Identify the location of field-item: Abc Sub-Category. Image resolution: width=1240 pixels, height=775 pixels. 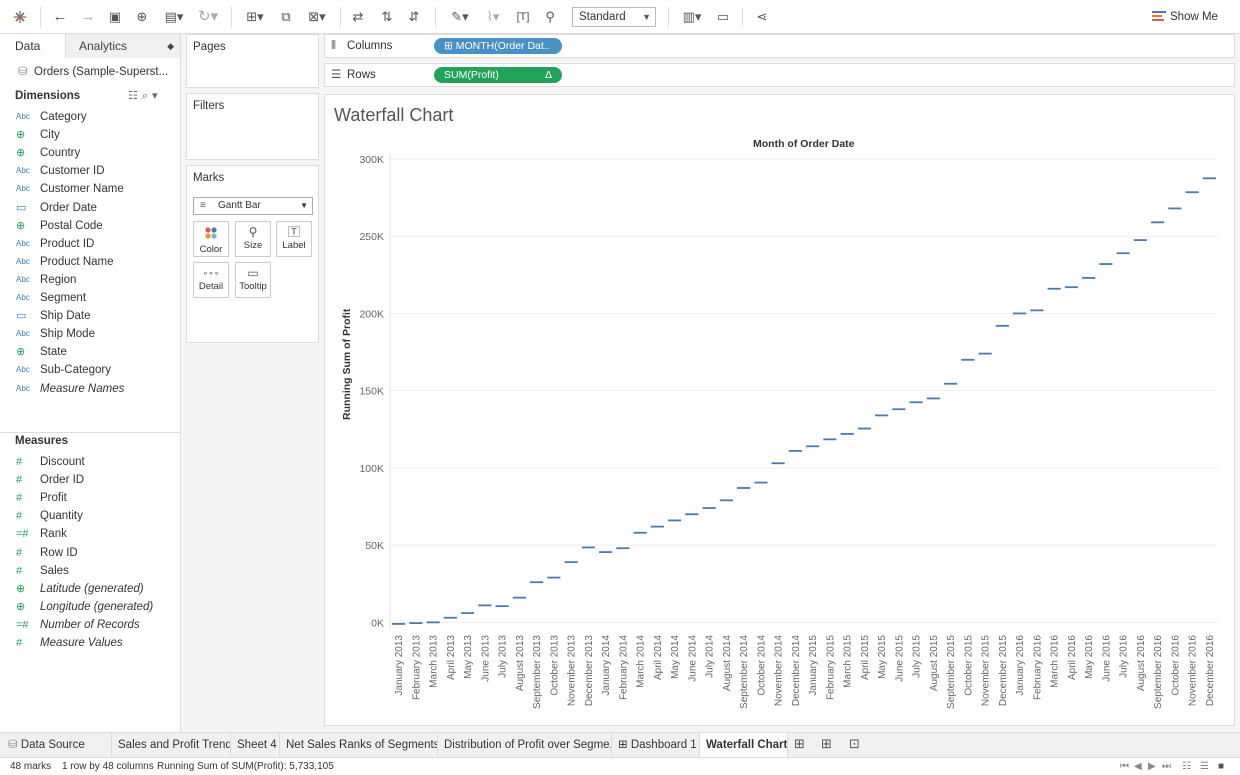
(63, 370).